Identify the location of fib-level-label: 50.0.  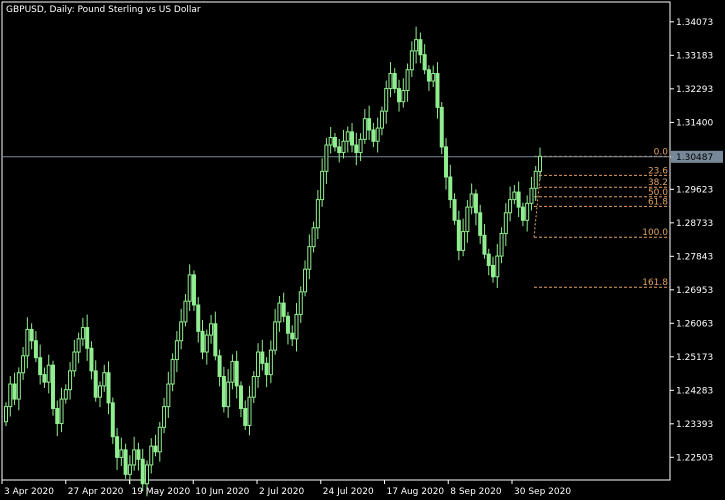
(658, 193).